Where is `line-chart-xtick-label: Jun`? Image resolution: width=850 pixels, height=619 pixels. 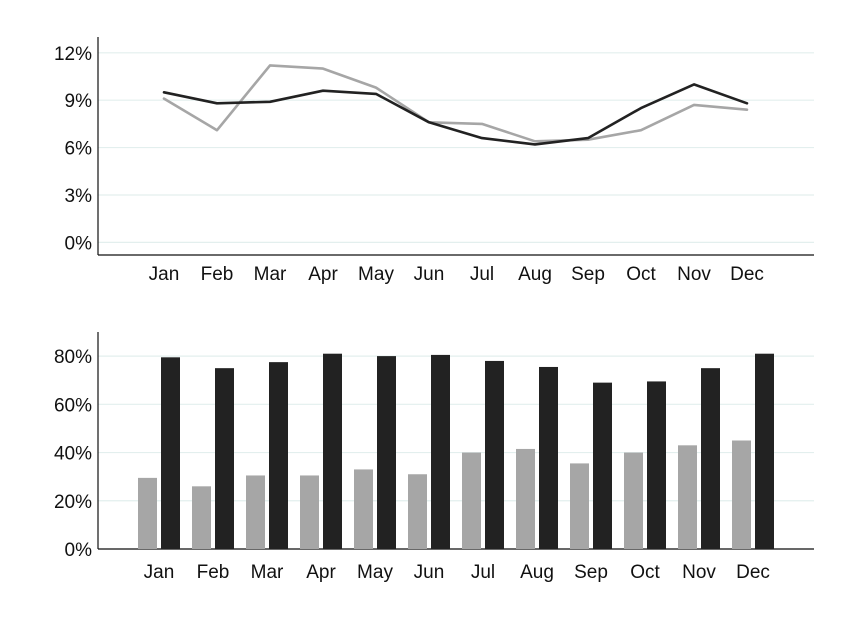
line-chart-xtick-label: Jun is located at coordinates (429, 274).